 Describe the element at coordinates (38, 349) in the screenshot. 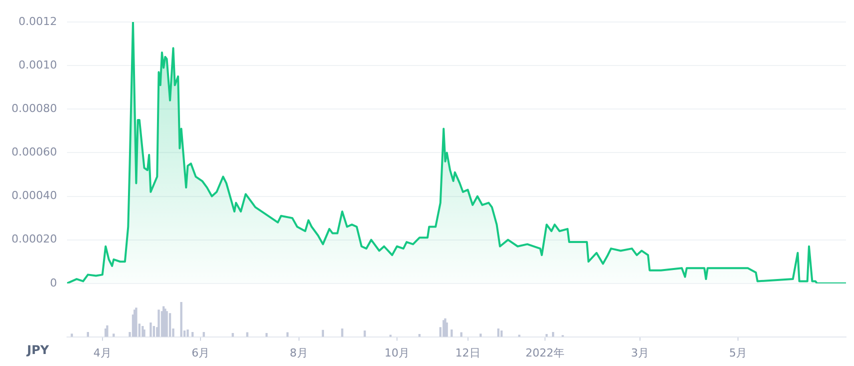

I see `x-axis-title: JPY` at that location.